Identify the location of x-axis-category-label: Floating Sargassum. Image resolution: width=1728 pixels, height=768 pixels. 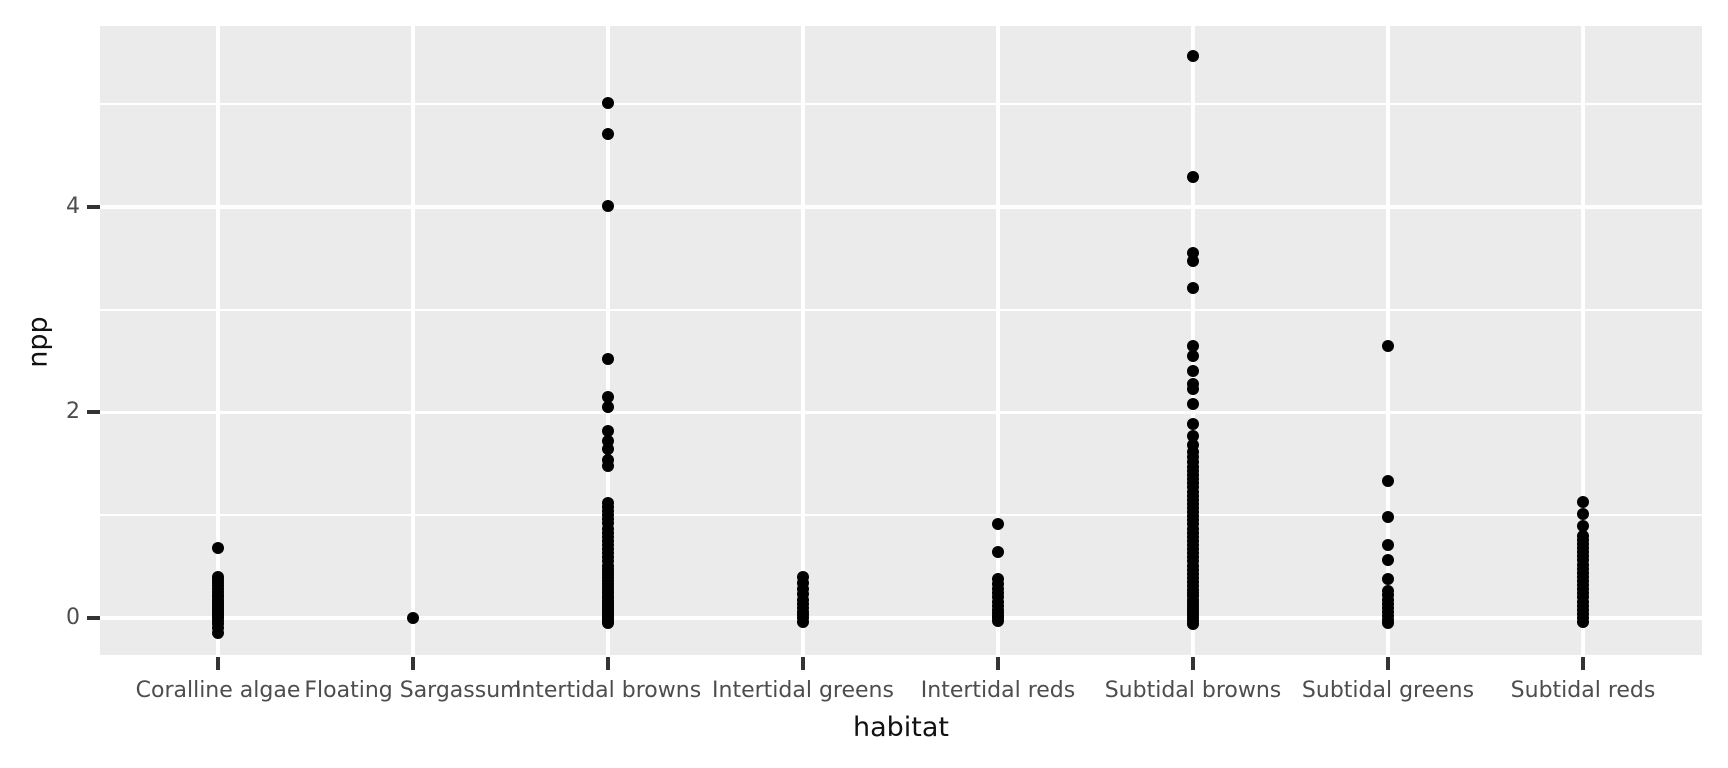
(413, 690).